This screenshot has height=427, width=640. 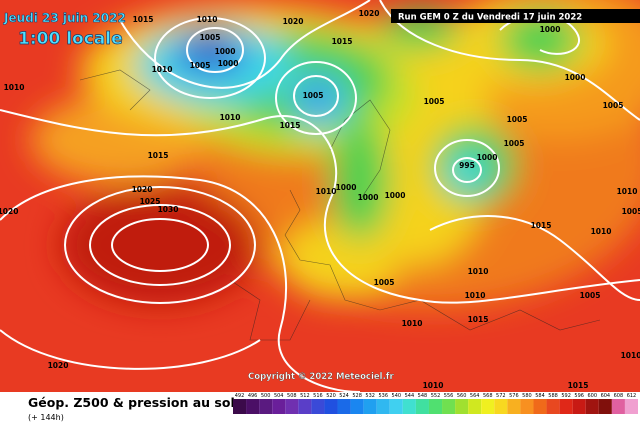 I want to click on scale-label: 552, so click(x=436, y=396).